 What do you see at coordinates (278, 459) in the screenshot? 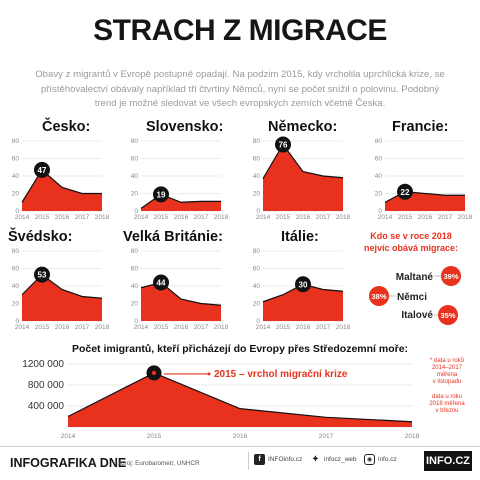
I see `facebook-link: f INFOinfo.cz` at bounding box center [278, 459].